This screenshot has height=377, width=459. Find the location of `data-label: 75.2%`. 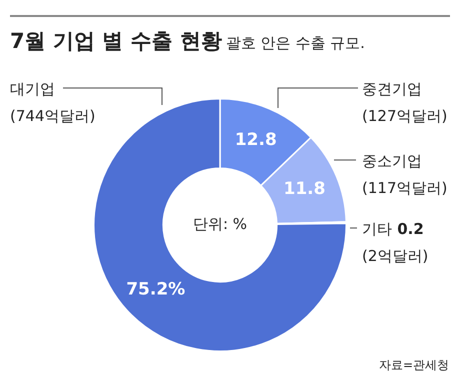

data-label: 75.2% is located at coordinates (156, 290).